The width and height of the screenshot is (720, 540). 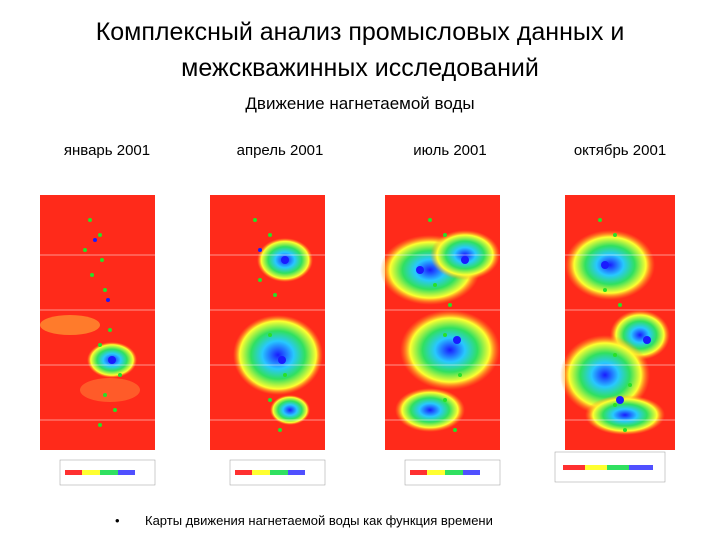 What do you see at coordinates (107, 150) in the screenshot?
I see `panel-label-january: январь 2001` at bounding box center [107, 150].